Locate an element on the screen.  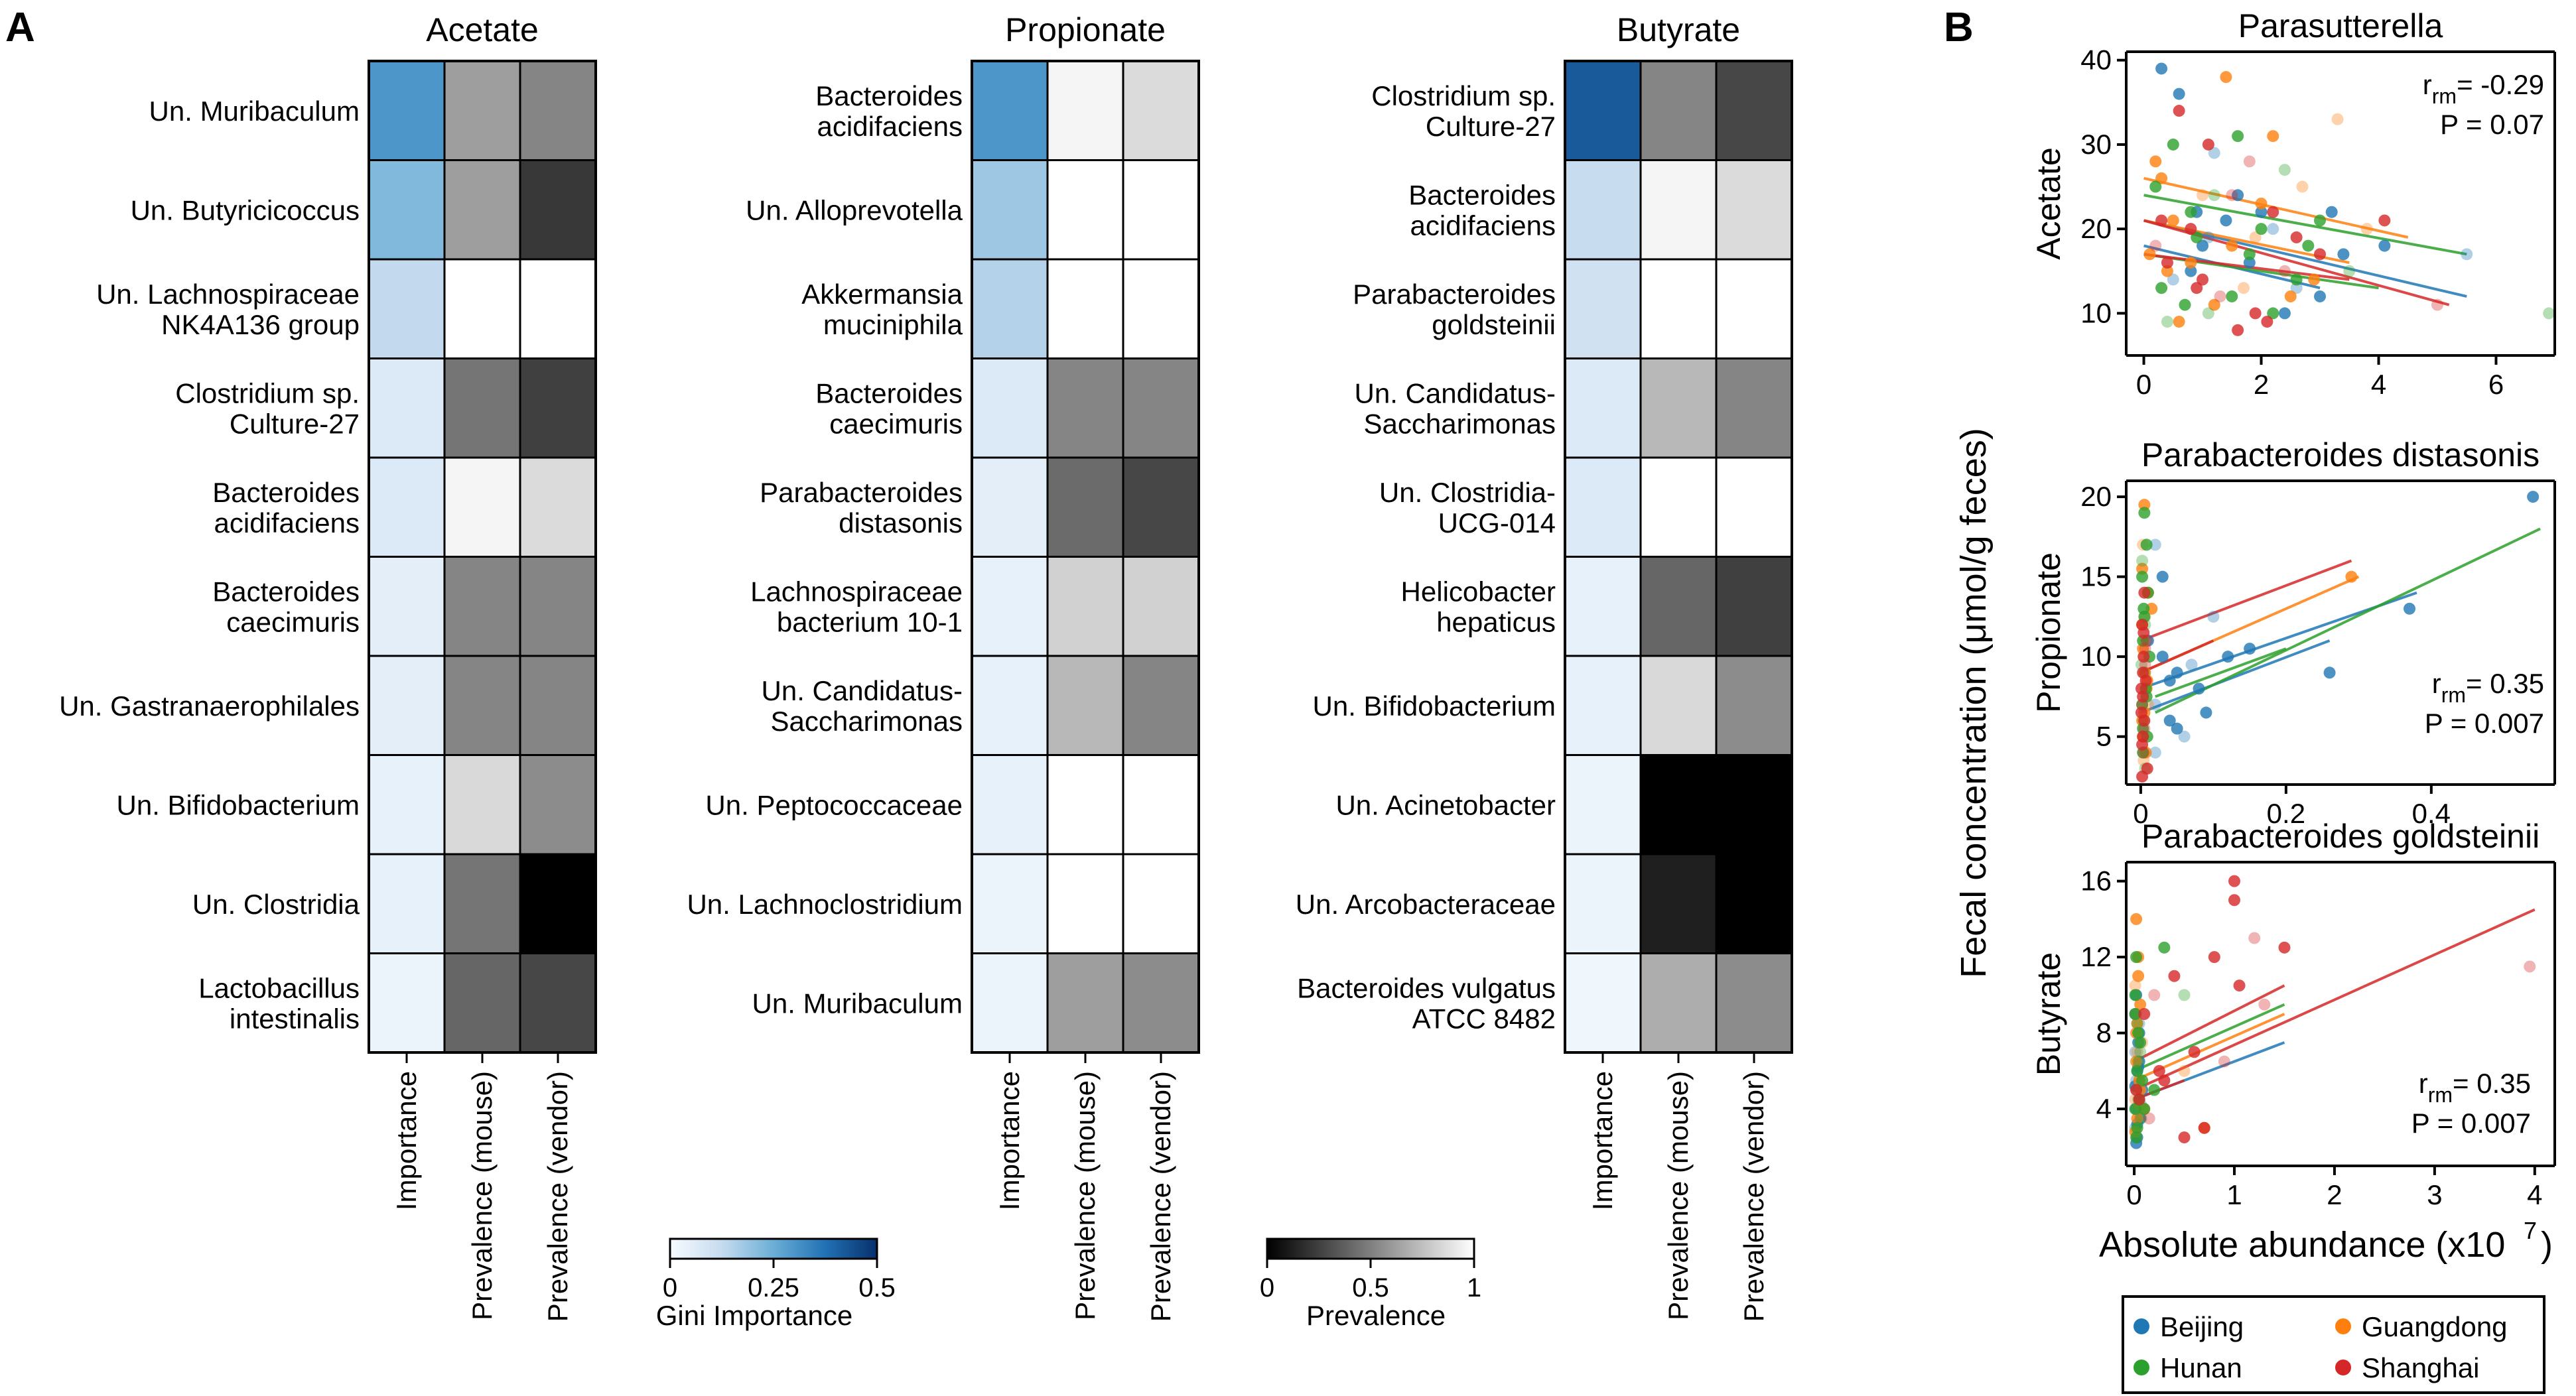
region-legend-frame is located at coordinates (2333, 1344).